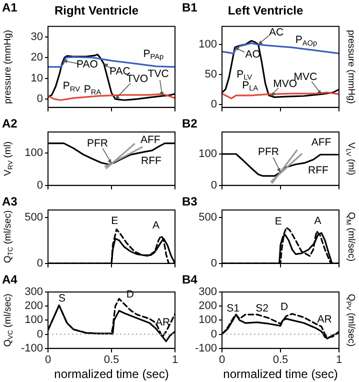 The height and width of the screenshot is (382, 359). What do you see at coordinates (233, 308) in the screenshot?
I see `annotation: S1` at bounding box center [233, 308].